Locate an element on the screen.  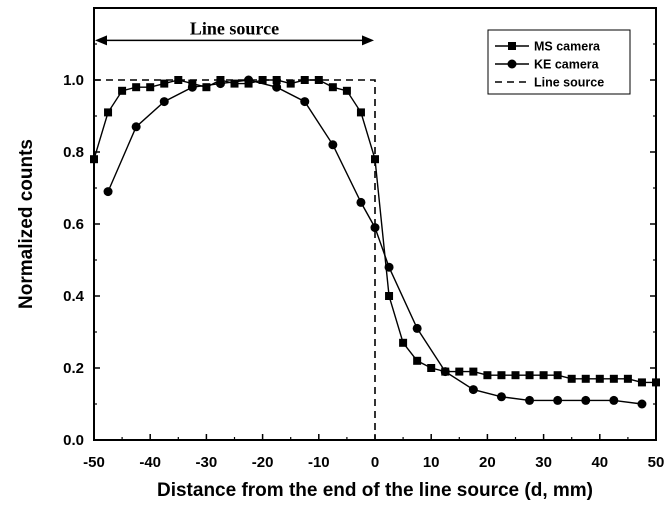
legend-marker-ke-camera is located at coordinates (512, 64).